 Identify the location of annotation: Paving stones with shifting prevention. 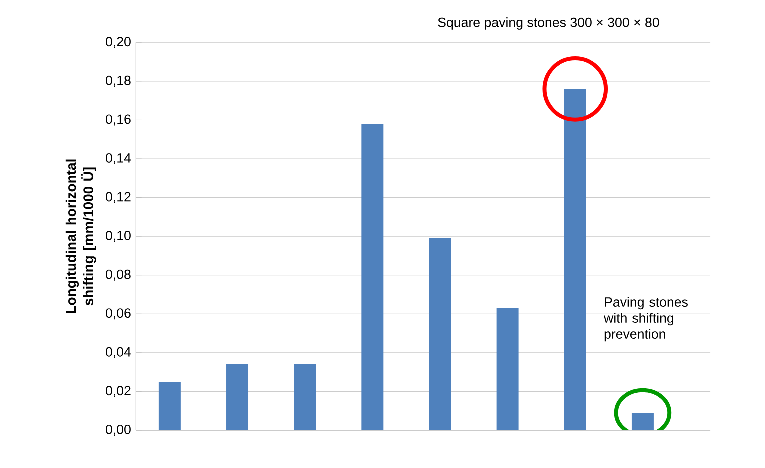
(646, 319).